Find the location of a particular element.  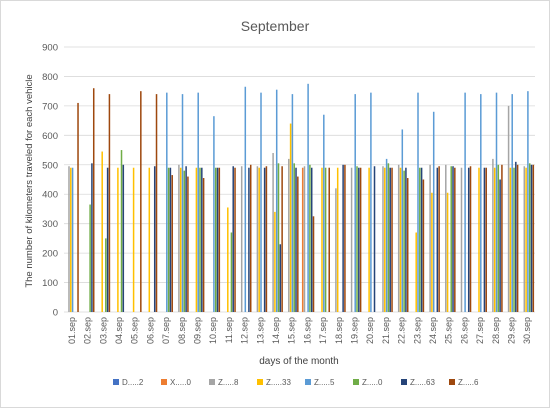

x-tick-label: 21.sep is located at coordinates (386, 330).